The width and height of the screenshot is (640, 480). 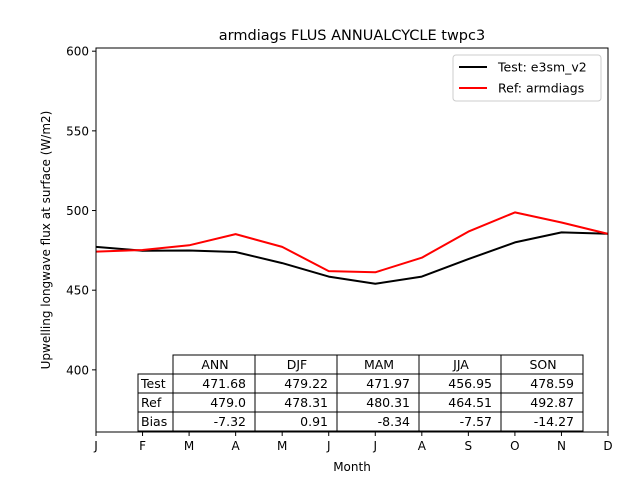 I want to click on y-tick-label: 500, so click(x=77, y=211).